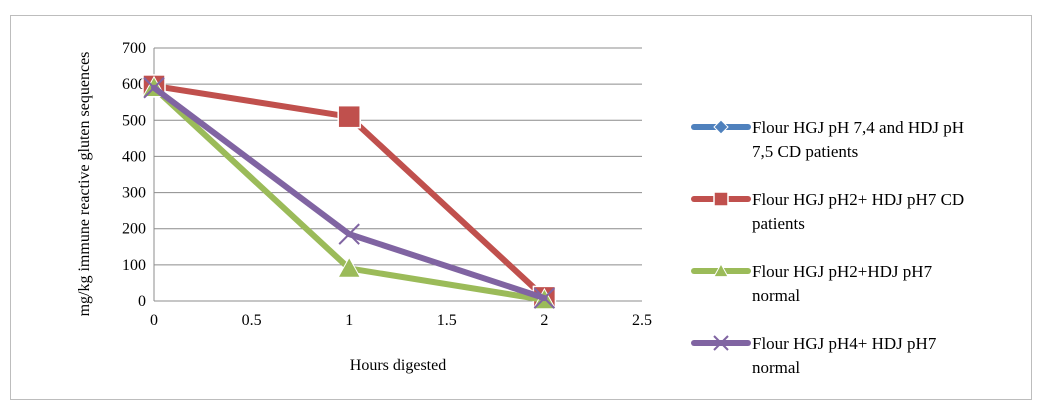 This screenshot has height=406, width=1045. What do you see at coordinates (134, 84) in the screenshot?
I see `y-tick-label-600: 600` at bounding box center [134, 84].